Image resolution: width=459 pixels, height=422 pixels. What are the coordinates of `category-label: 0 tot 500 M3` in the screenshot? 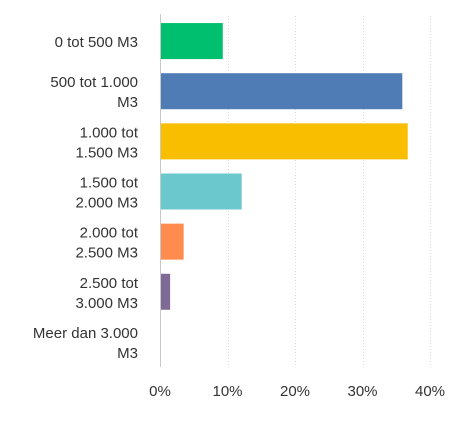 It's located at (96, 42).